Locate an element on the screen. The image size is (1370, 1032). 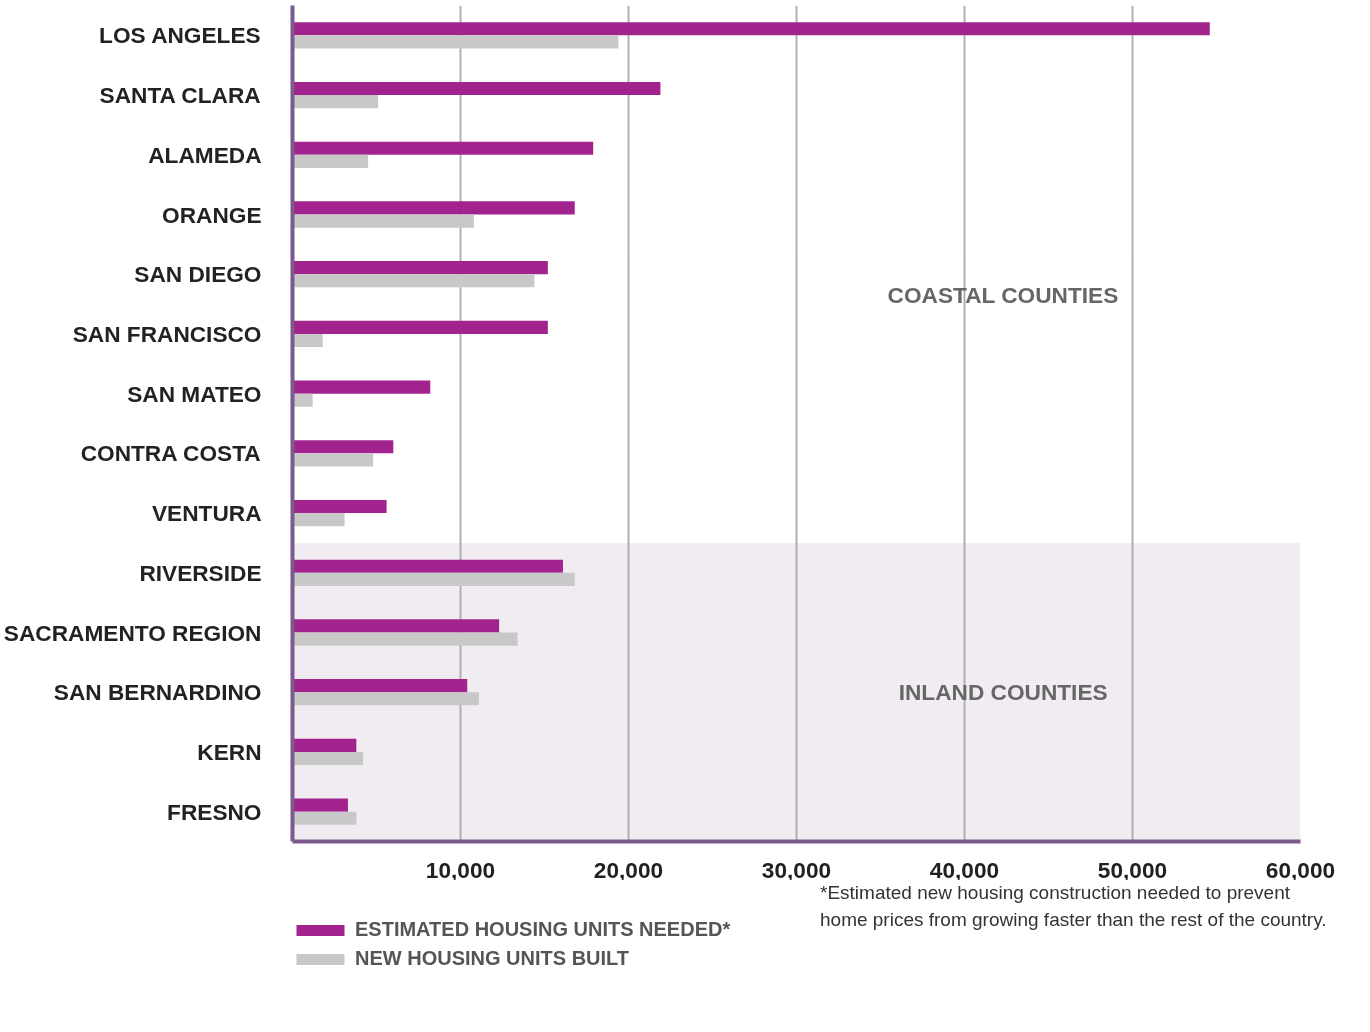
y-tick-label: ALAMEDA is located at coordinates (205, 154).